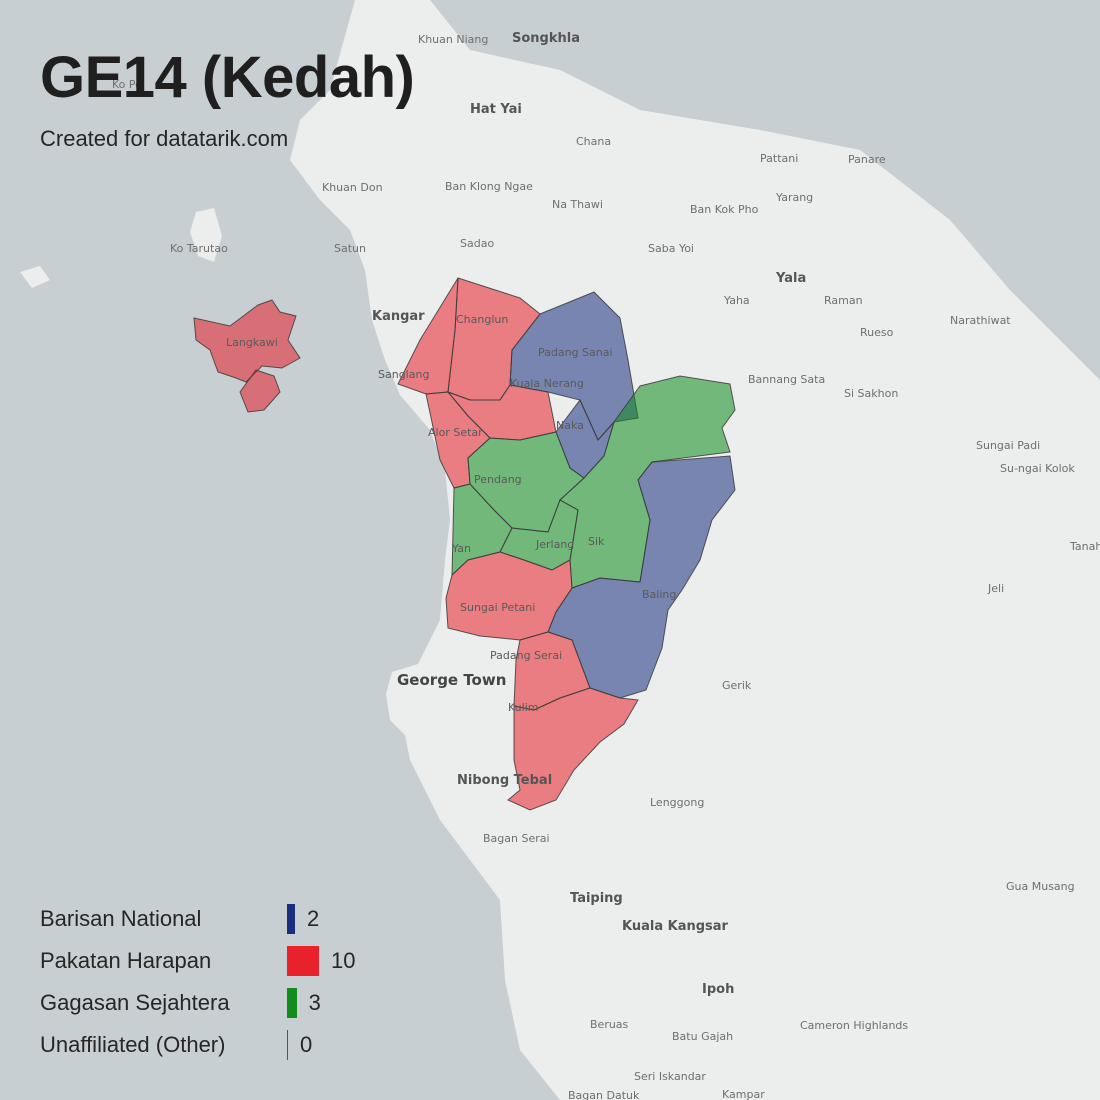 The width and height of the screenshot is (1100, 1100). Describe the element at coordinates (554, 544) in the screenshot. I see `constituency-label: Jerlang` at that location.